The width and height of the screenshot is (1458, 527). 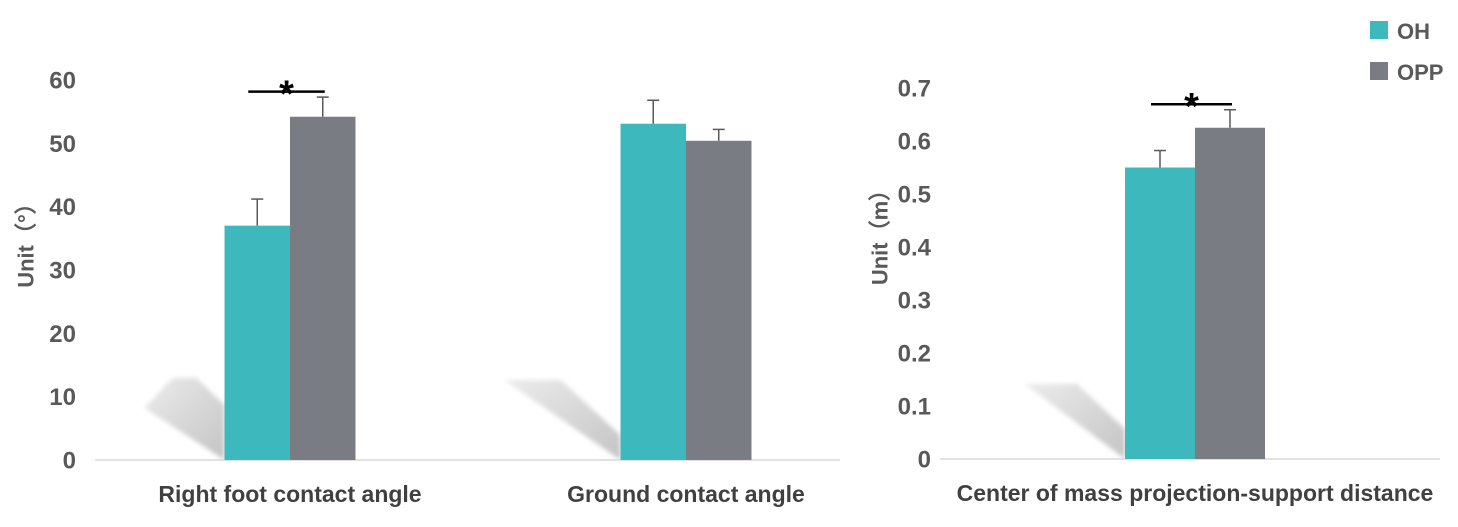 What do you see at coordinates (915, 248) in the screenshot?
I see `y-tick-label: 0.4` at bounding box center [915, 248].